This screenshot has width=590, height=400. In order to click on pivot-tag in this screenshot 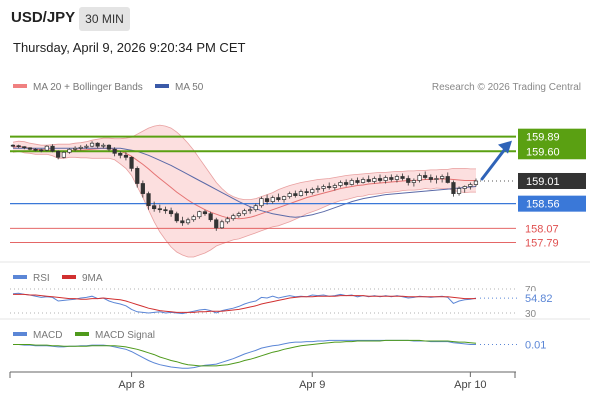, I will do `click(552, 203)`.